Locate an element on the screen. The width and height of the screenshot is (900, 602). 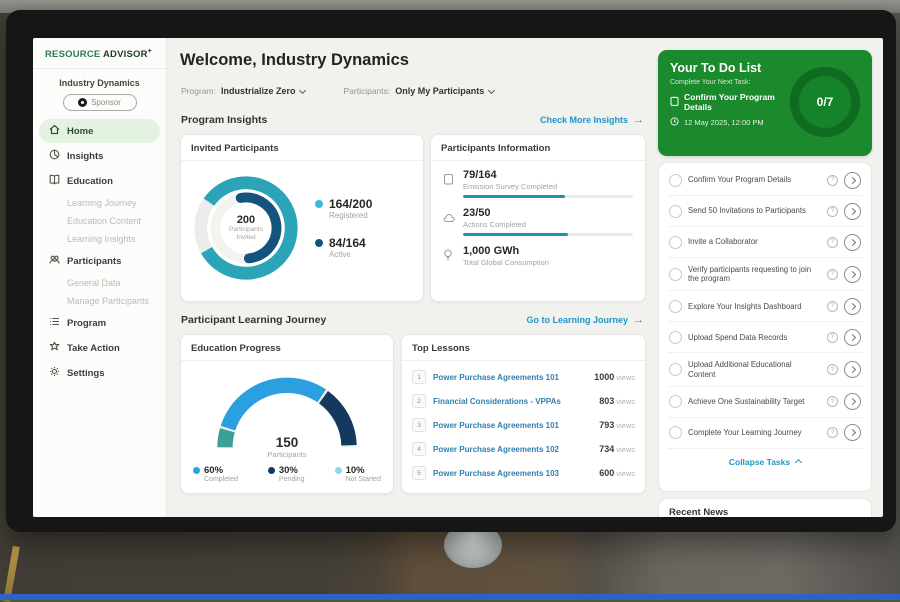
card-title: Top Lessons is located at coordinates (523, 348).